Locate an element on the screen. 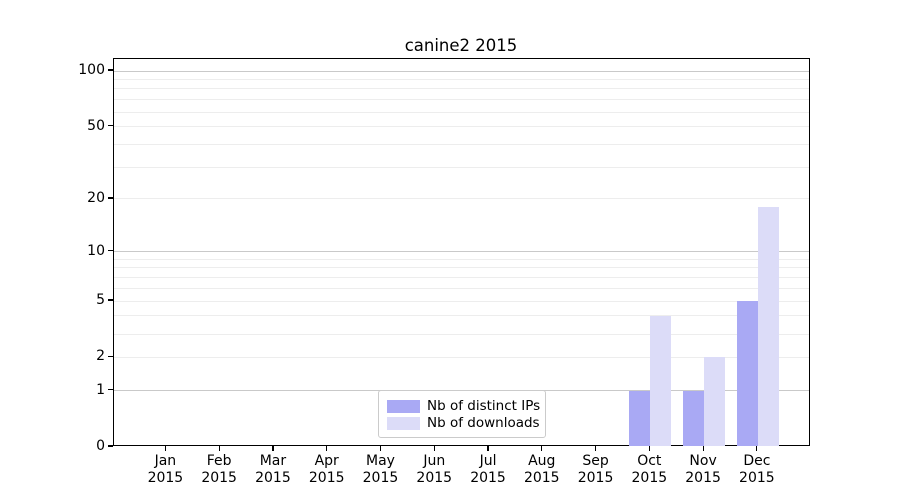 The height and width of the screenshot is (500, 900). x-label-year-dec: 2015 is located at coordinates (757, 477).